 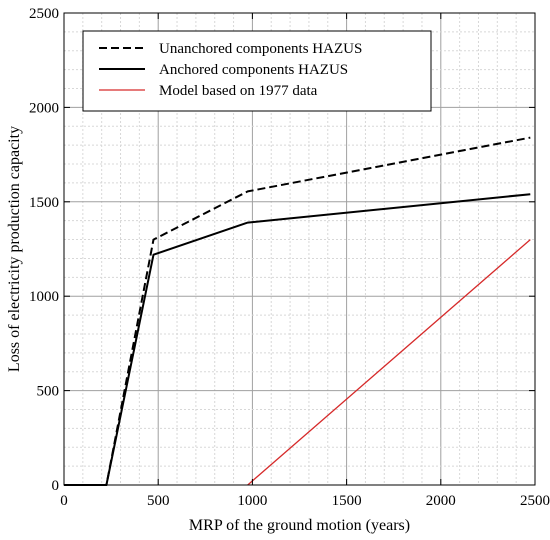 I want to click on y-tick-label: 1000, so click(x=44, y=297).